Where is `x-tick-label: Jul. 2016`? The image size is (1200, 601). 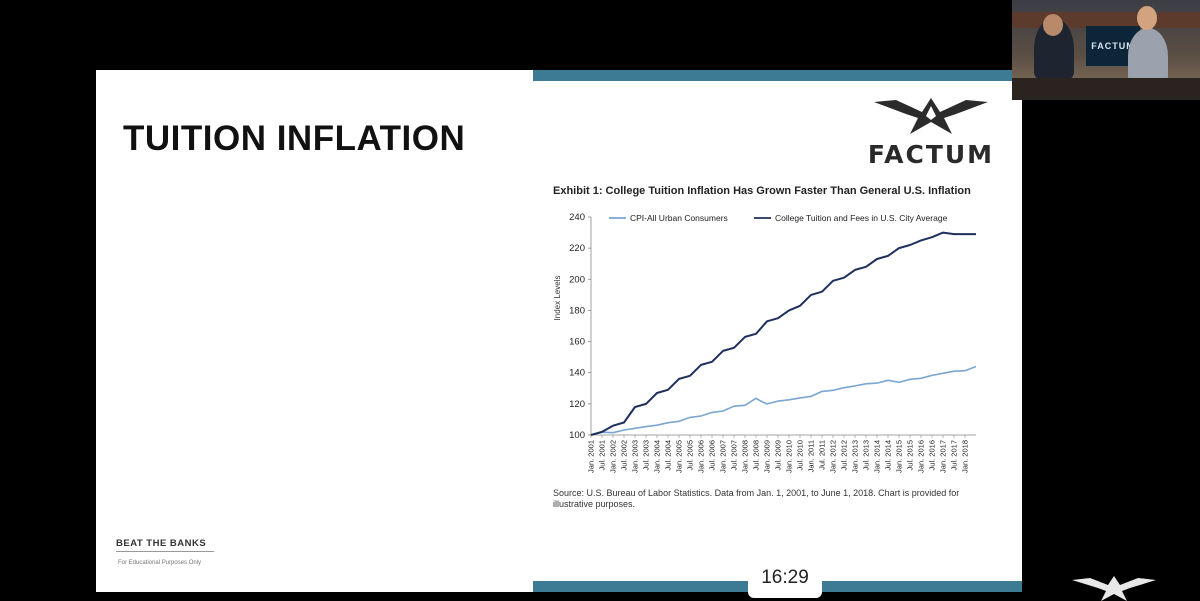 x-tick-label: Jul. 2016 is located at coordinates (932, 455).